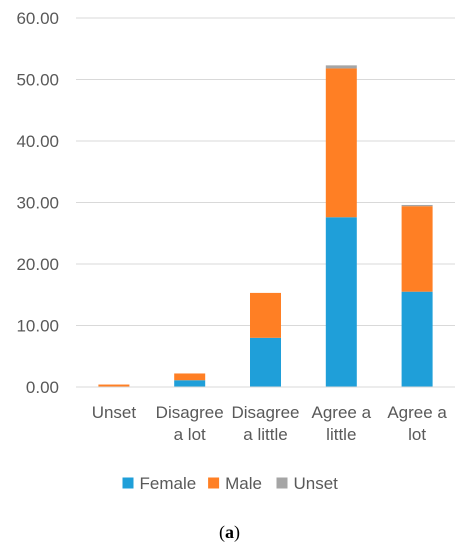  Describe the element at coordinates (42, 387) in the screenshot. I see `y-tick-label: 0.00` at that location.